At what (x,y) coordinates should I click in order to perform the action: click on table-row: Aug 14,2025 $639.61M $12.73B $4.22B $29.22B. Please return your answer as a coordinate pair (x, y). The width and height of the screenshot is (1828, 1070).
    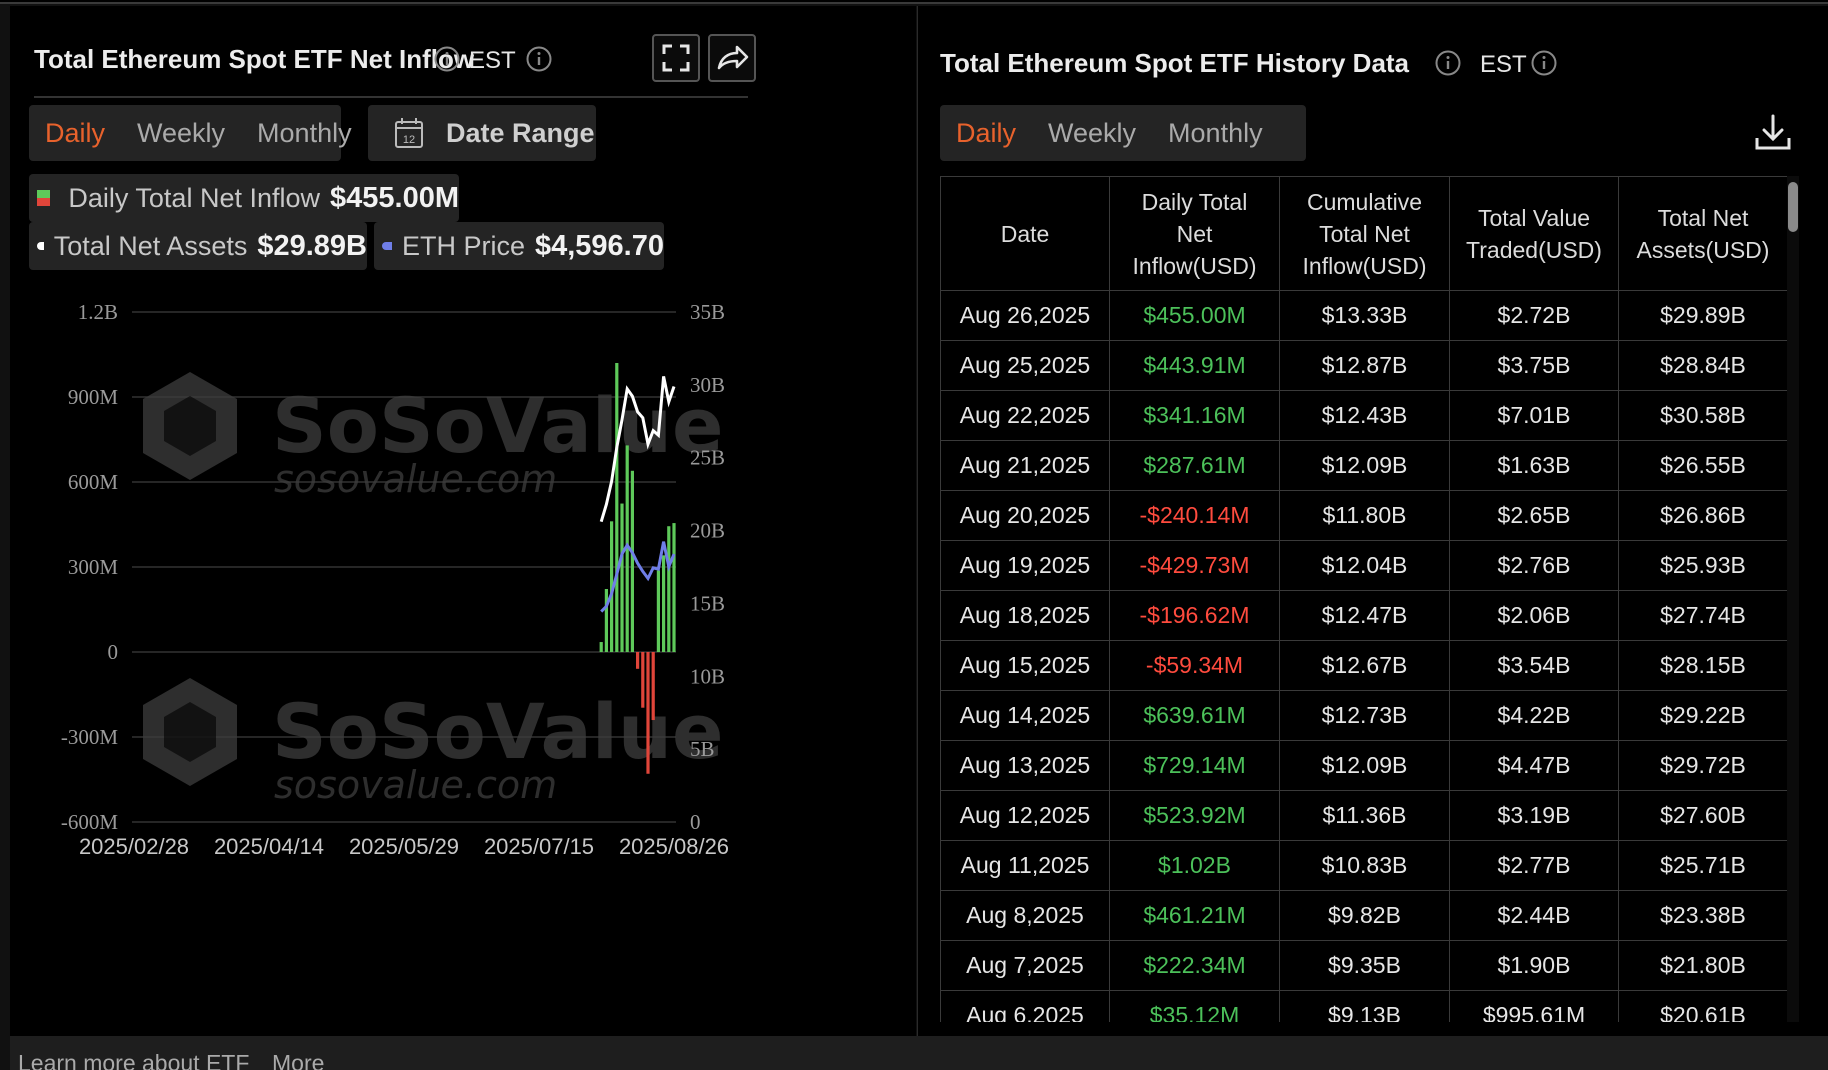
    Looking at the image, I should click on (1364, 715).